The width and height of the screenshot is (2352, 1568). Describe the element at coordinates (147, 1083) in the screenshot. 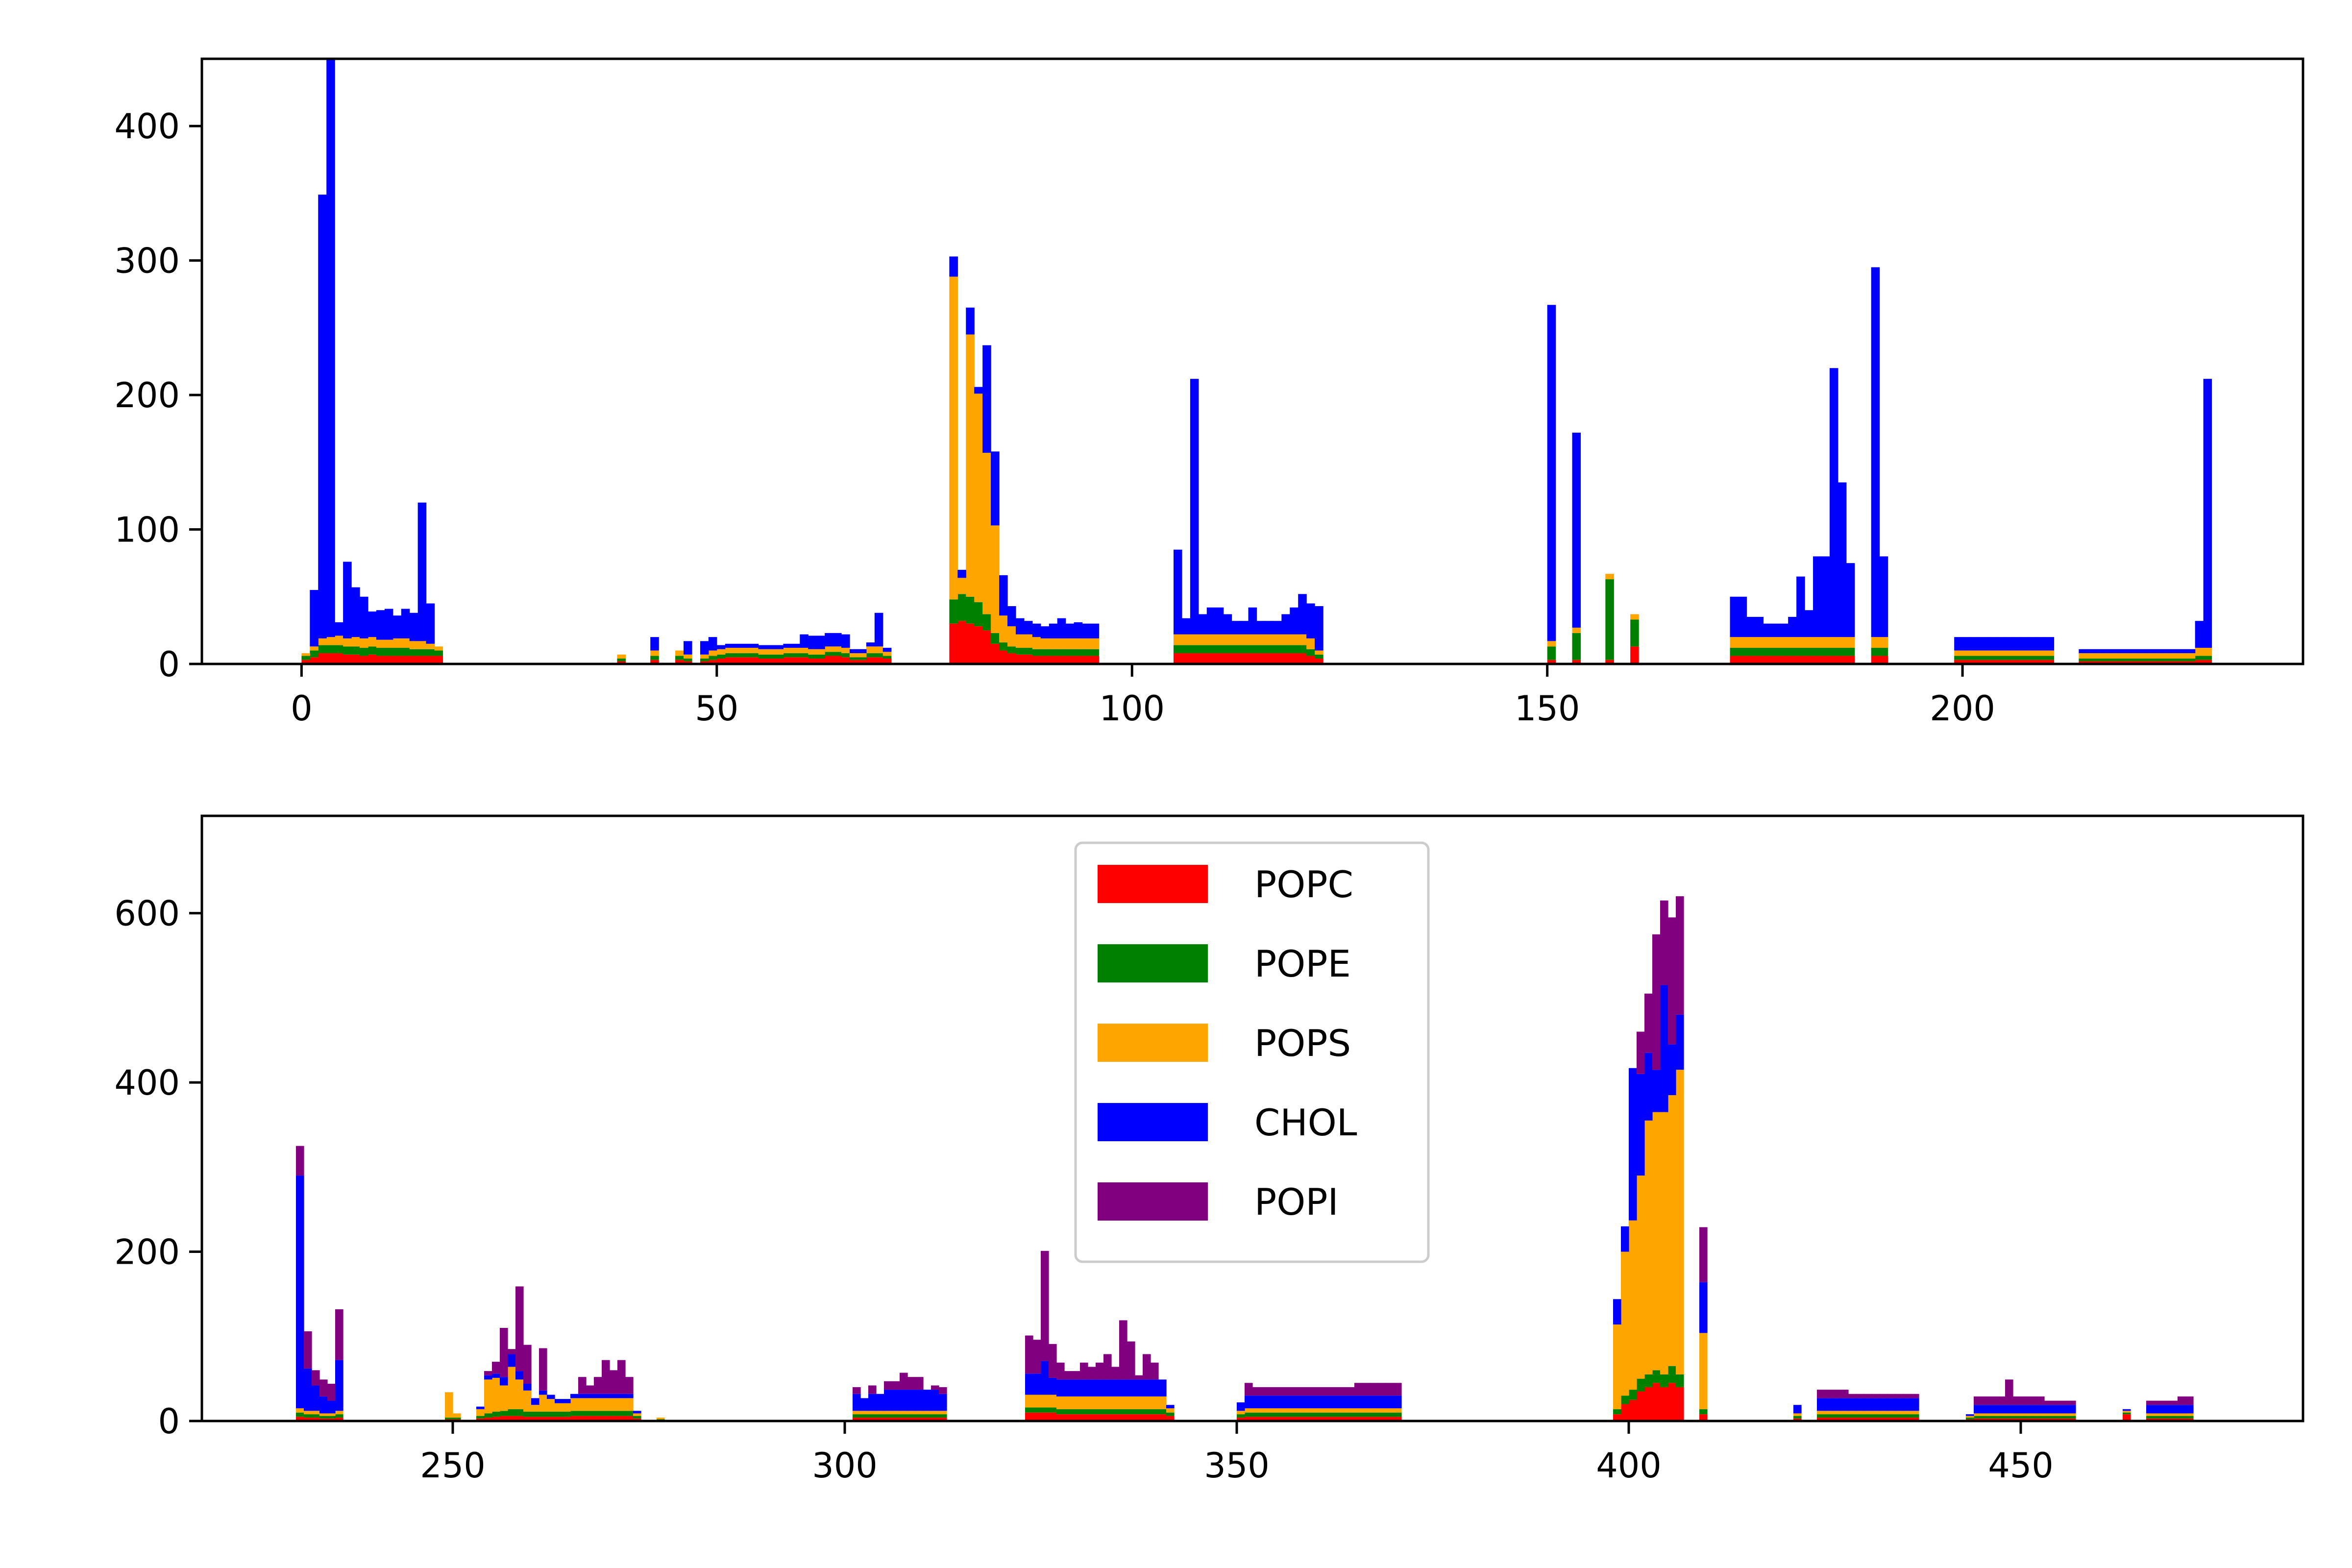

I see `y-tick-label: 400` at that location.